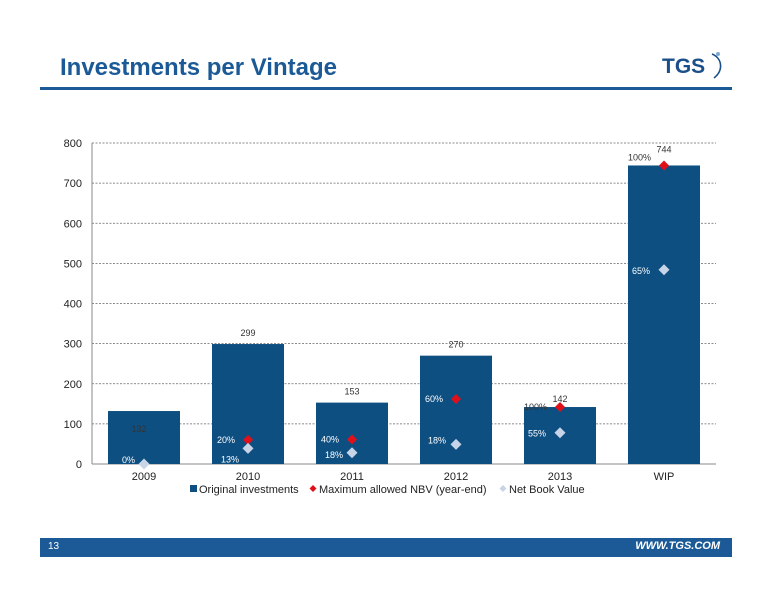 This screenshot has height=600, width=776. Describe the element at coordinates (144, 437) in the screenshot. I see `bar-2009` at that location.